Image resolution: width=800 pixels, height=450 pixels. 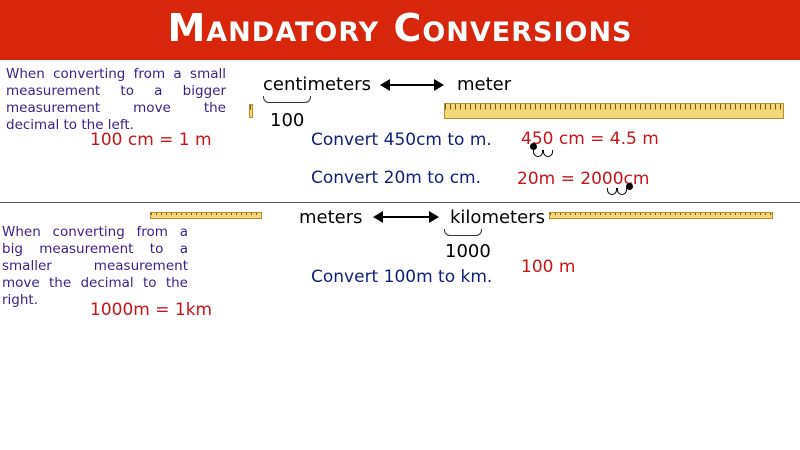 I want to click on answer-20m: 20m = 2000cm, so click(x=583, y=179).